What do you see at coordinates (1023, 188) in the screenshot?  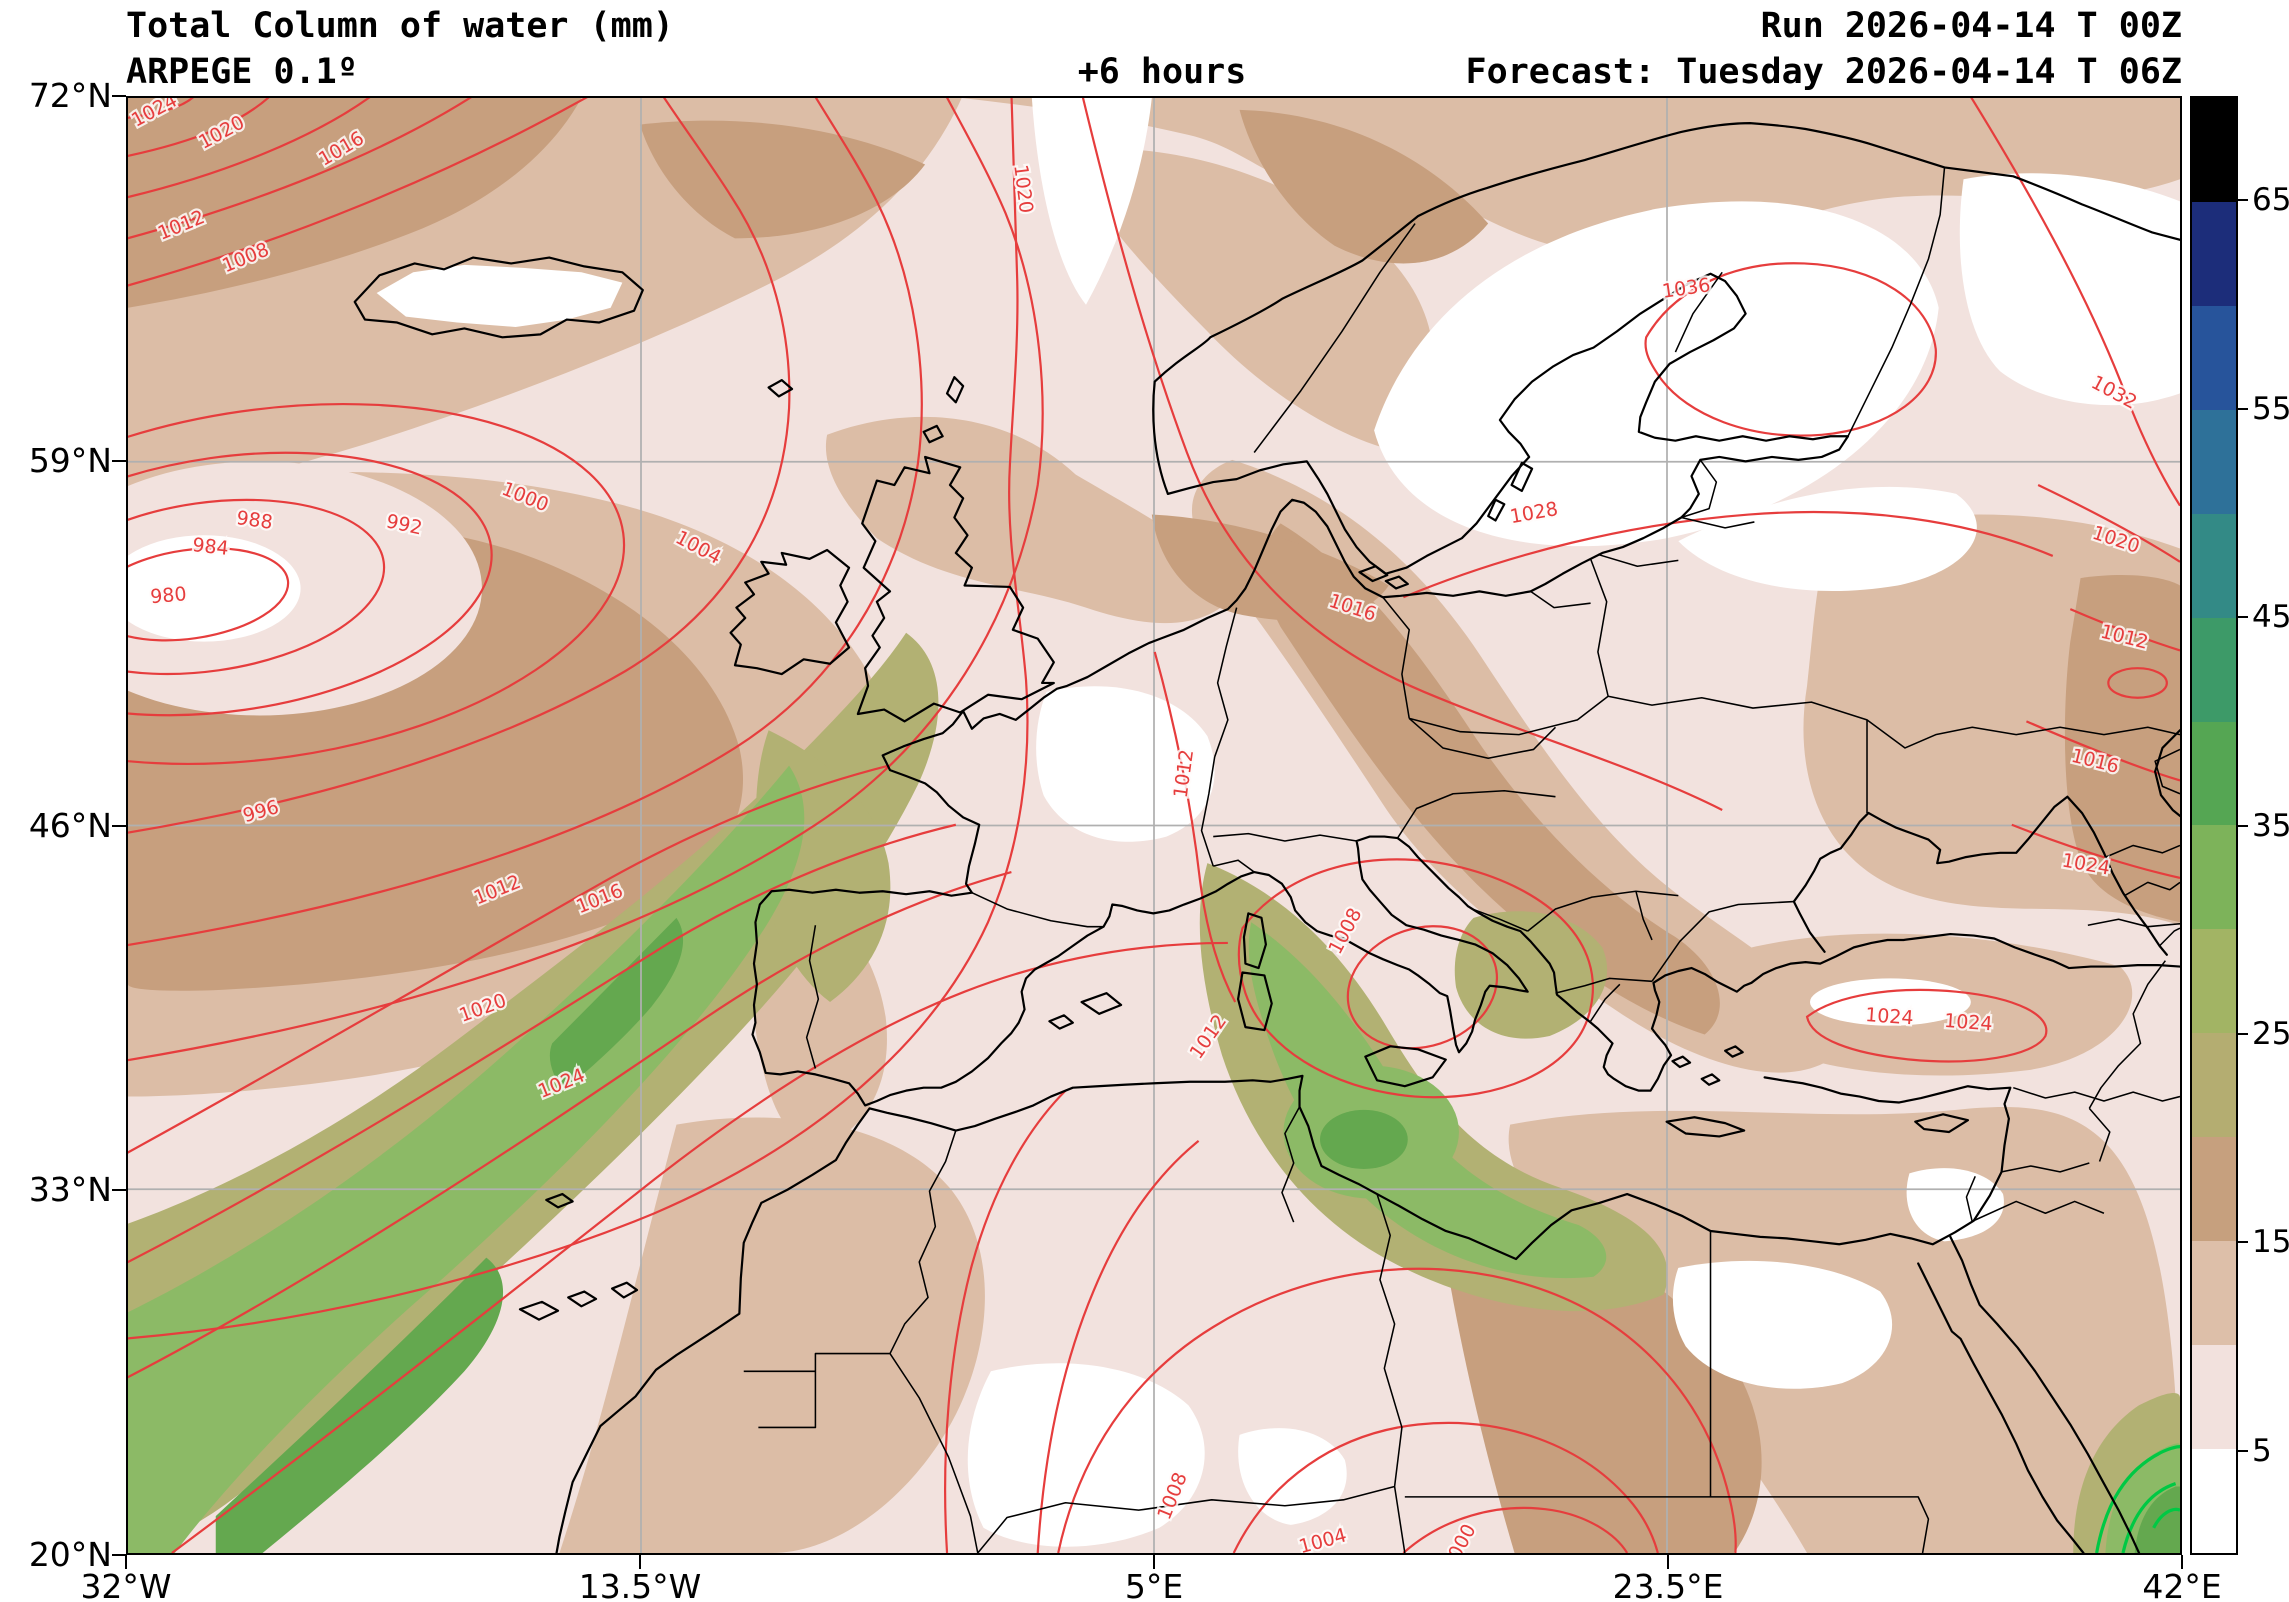 I see `isobar-label: 1020` at bounding box center [1023, 188].